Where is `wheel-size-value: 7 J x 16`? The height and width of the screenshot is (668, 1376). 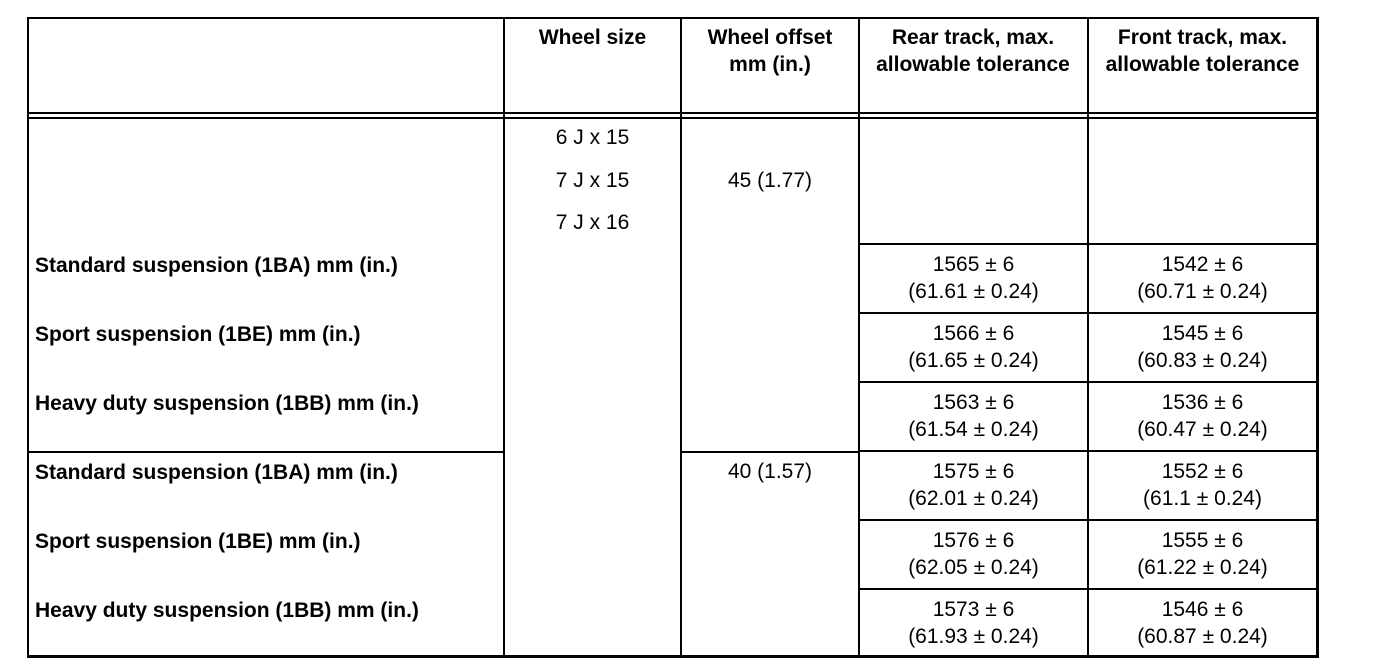
wheel-size-value: 7 J x 16 is located at coordinates (592, 222).